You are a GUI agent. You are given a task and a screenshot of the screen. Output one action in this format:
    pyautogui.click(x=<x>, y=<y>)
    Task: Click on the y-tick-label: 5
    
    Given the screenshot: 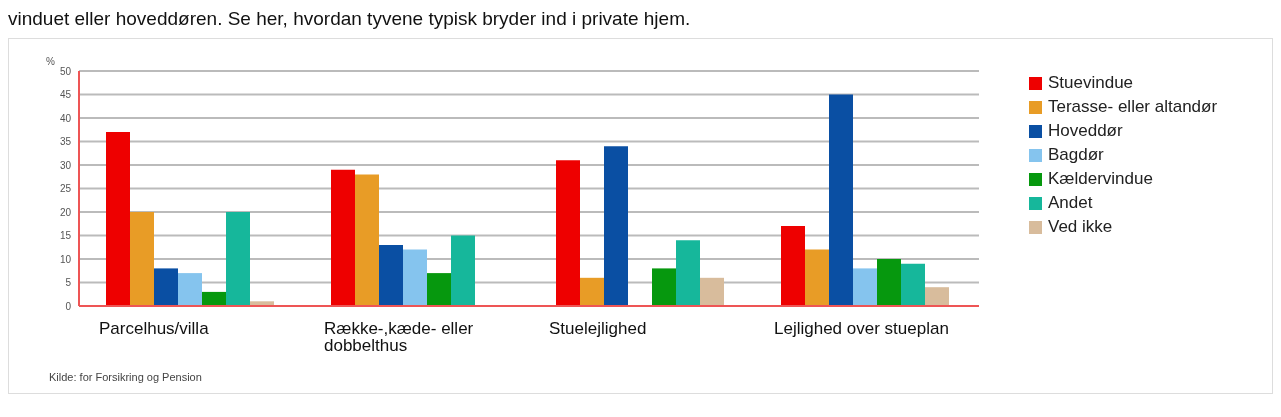 What is the action you would take?
    pyautogui.click(x=68, y=283)
    